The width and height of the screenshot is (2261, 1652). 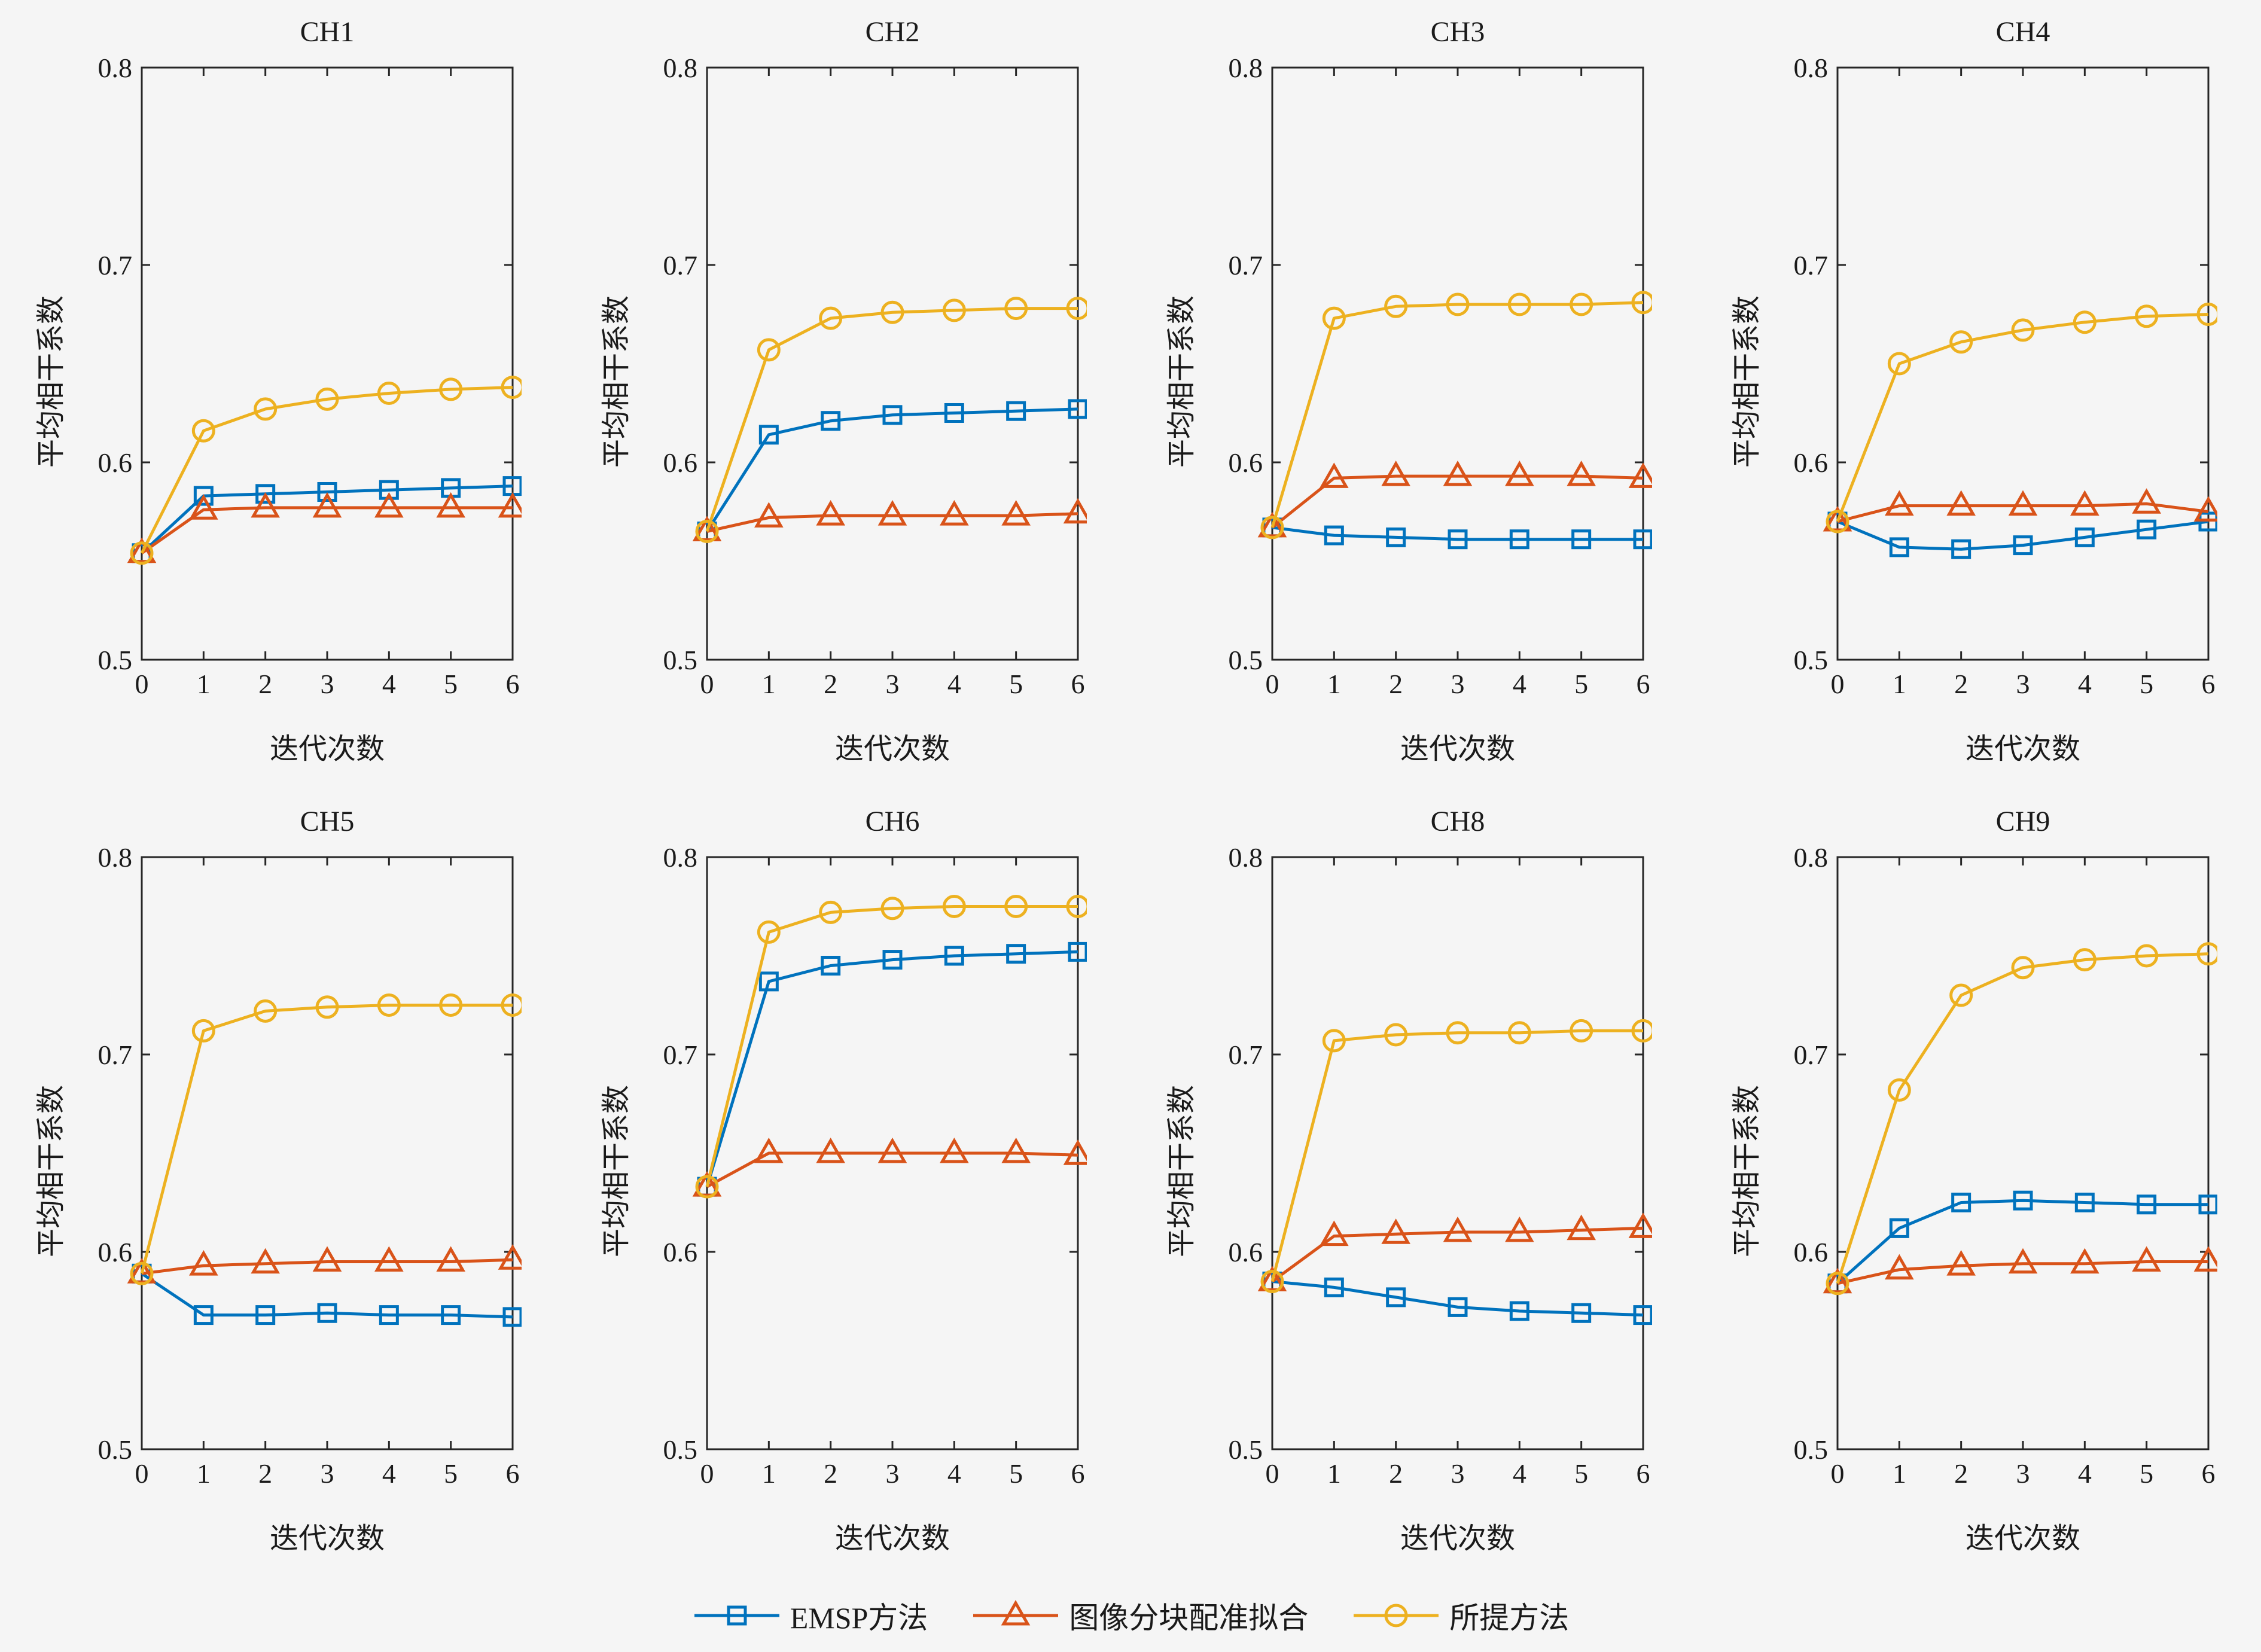 What do you see at coordinates (859, 1618) in the screenshot?
I see `legend-label: EMSP方法` at bounding box center [859, 1618].